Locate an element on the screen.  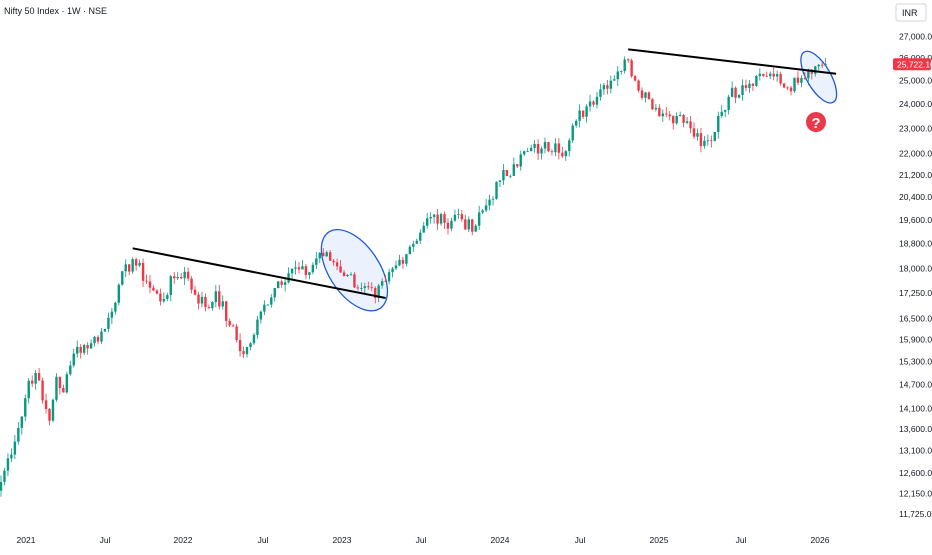
x-tick-label: 2024 is located at coordinates (500, 540).